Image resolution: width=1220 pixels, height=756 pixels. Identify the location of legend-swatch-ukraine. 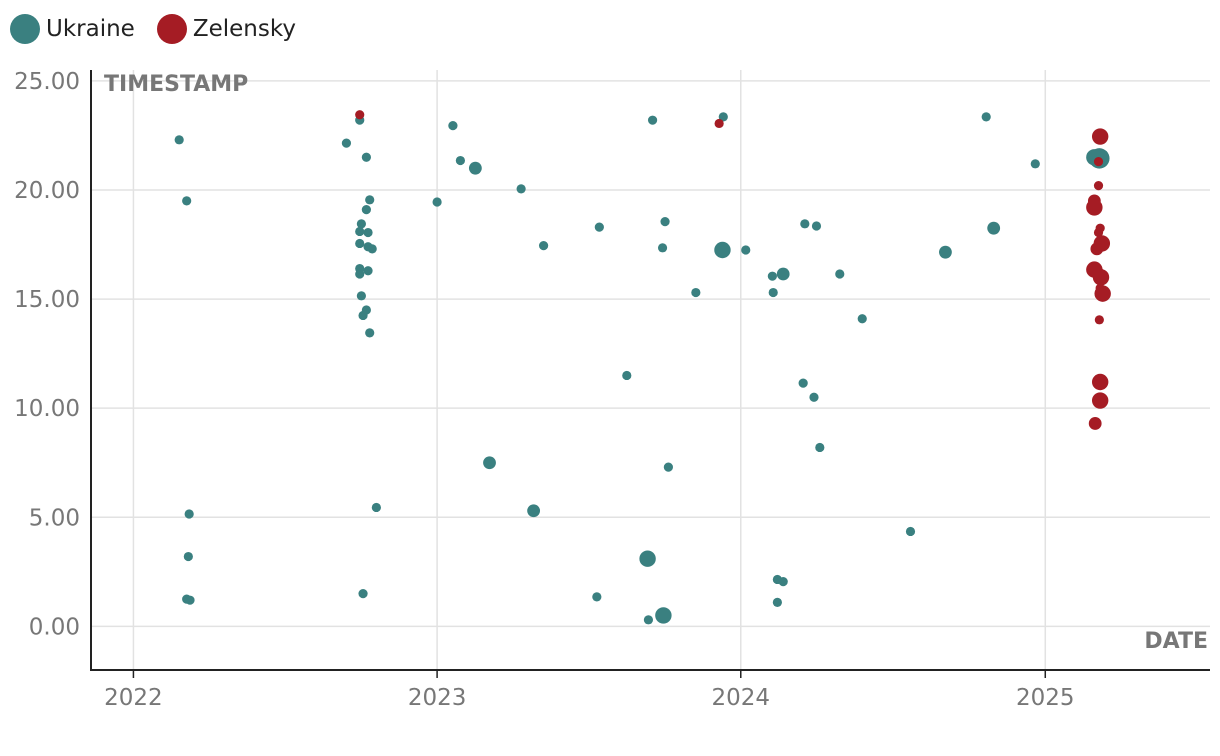
(25, 29).